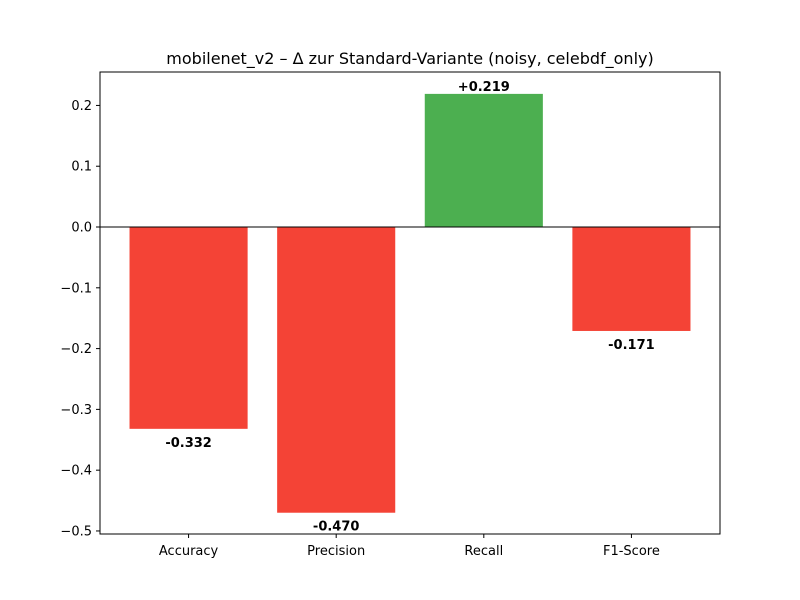  Describe the element at coordinates (81, 228) in the screenshot. I see `y-tick-label: 0.0` at that location.